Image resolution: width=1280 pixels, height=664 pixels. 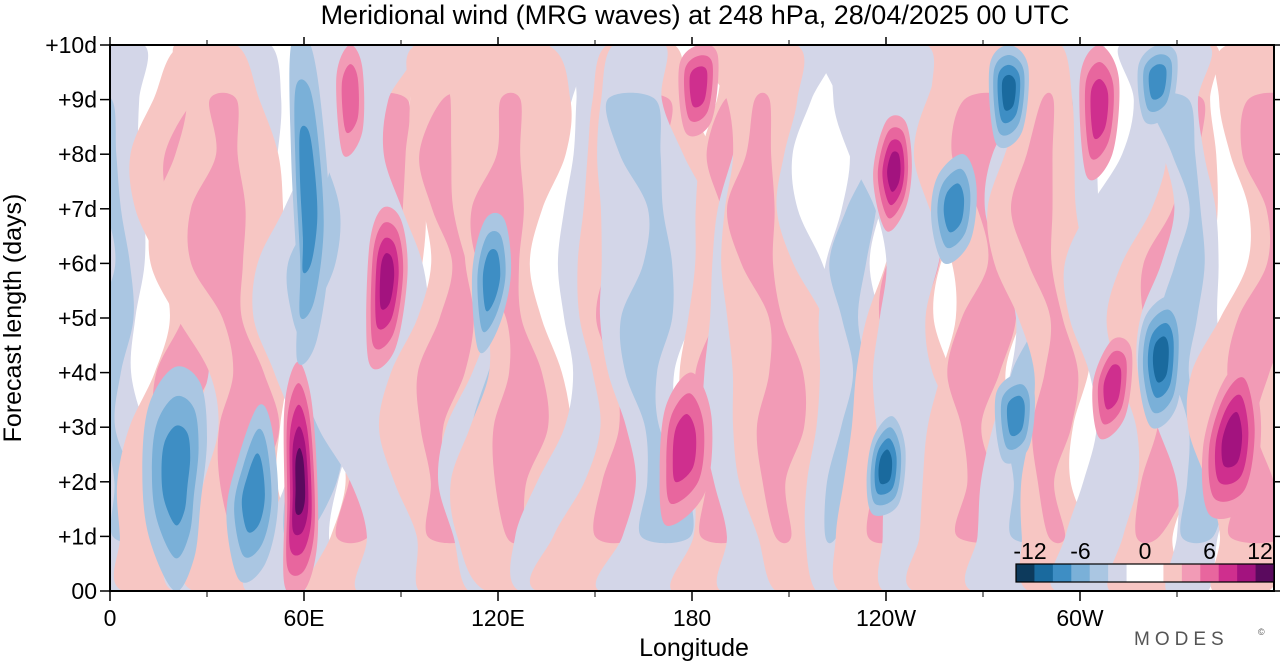 What do you see at coordinates (304, 618) in the screenshot?
I see `x-tick-label: 60E` at bounding box center [304, 618].